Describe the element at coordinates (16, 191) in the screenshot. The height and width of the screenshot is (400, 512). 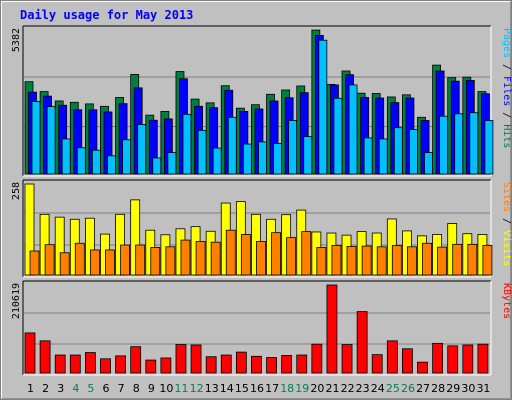
I see `panel-max-label: 258` at that location.